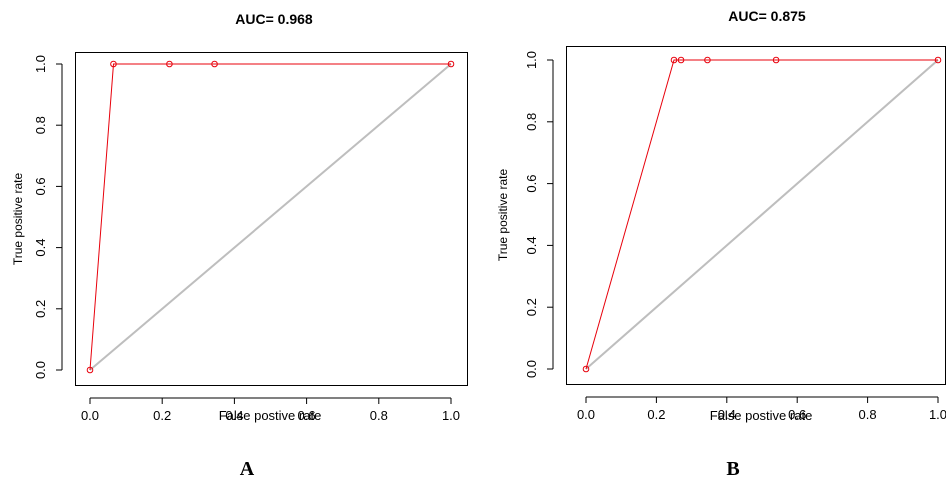 The width and height of the screenshot is (946, 485). What do you see at coordinates (733, 469) in the screenshot?
I see `panel-label: B` at bounding box center [733, 469].